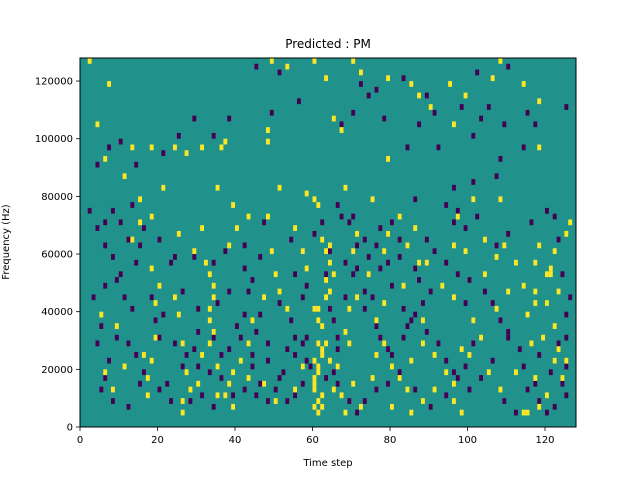  Describe the element at coordinates (316, 436) in the screenshot. I see `x-axis-ticks: 0 20 40 60 80 100 120` at that location.